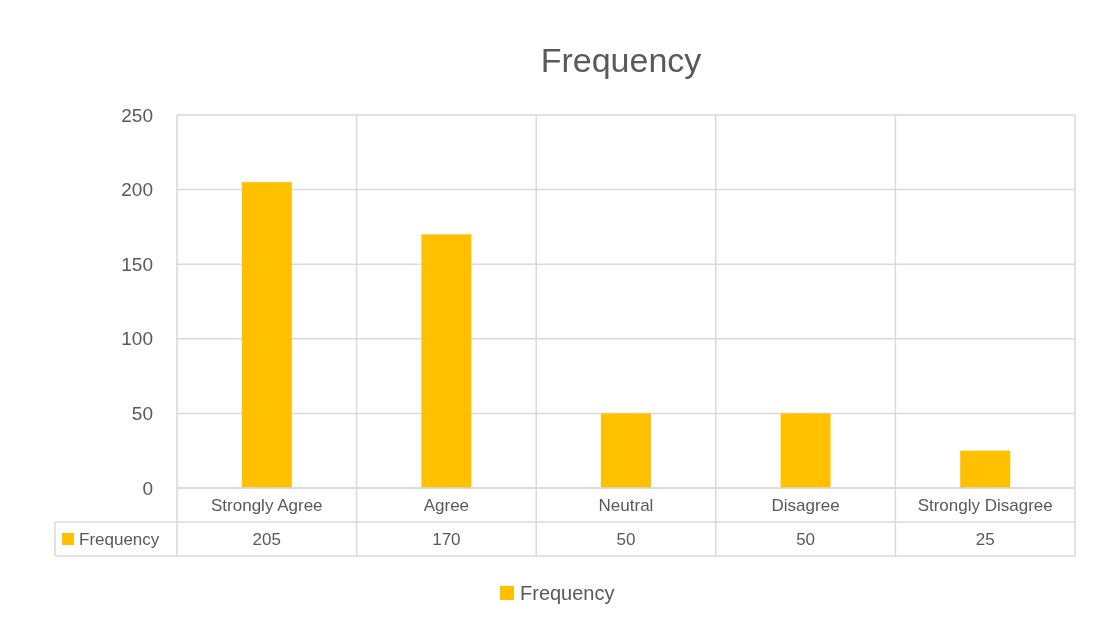  I want to click on data-label: 205, so click(266, 539).